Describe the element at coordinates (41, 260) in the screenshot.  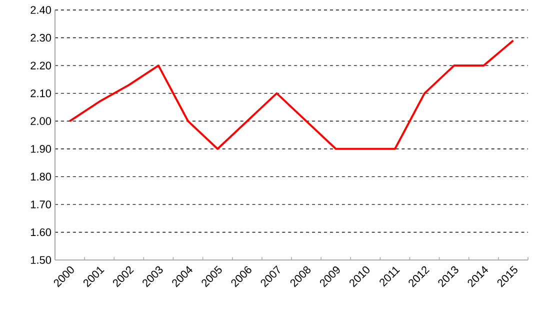
I see `y-tick-label: 1.50` at that location.